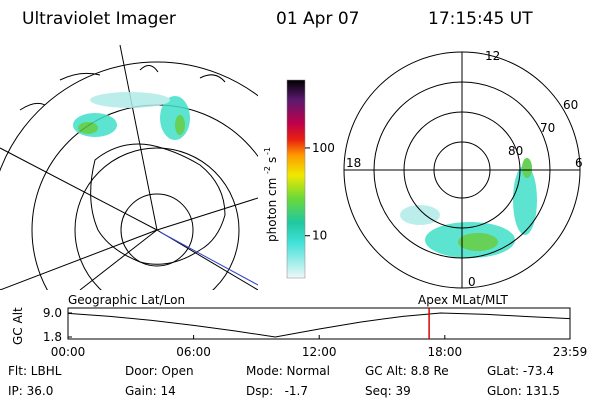  Describe the element at coordinates (523, 391) in the screenshot. I see `footer-field: GLon: 131.5` at that location.